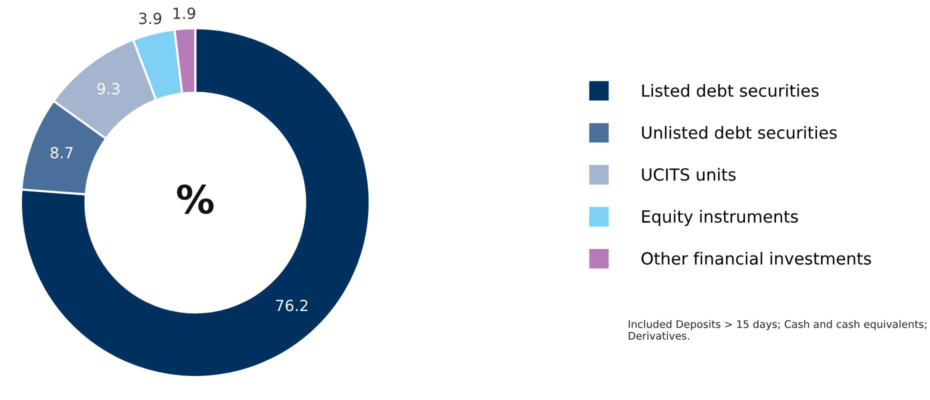 This screenshot has width=930, height=400. What do you see at coordinates (61, 152) in the screenshot?
I see `data-label: 8.7` at bounding box center [61, 152].